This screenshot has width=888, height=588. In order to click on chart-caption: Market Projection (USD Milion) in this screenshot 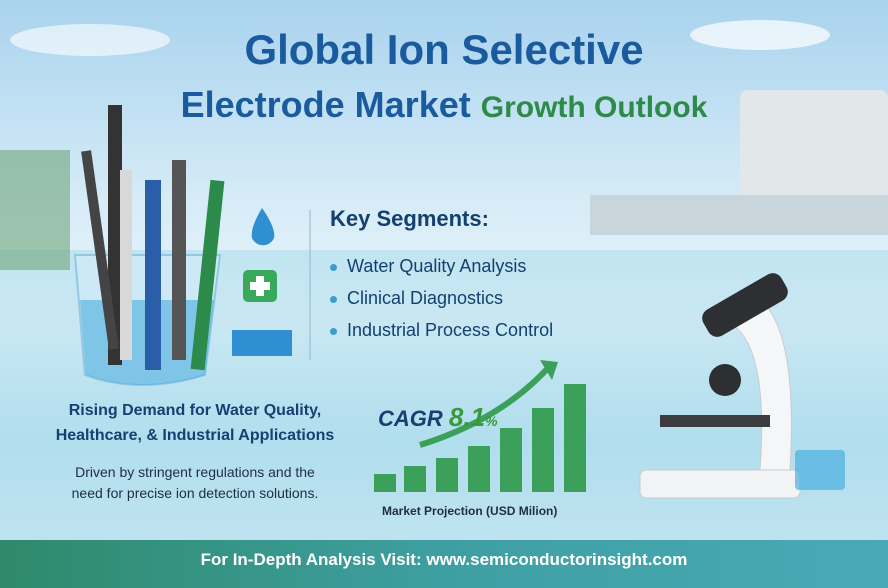, I will do `click(470, 511)`.